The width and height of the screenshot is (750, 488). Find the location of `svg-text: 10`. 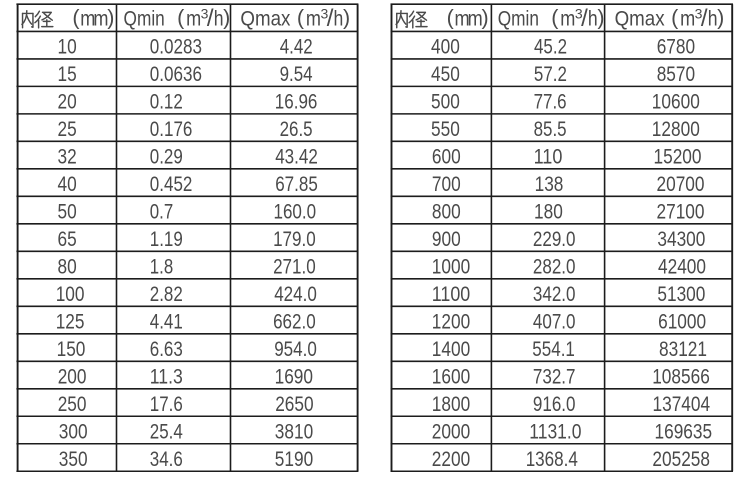

svg-text: 10 is located at coordinates (67, 46).